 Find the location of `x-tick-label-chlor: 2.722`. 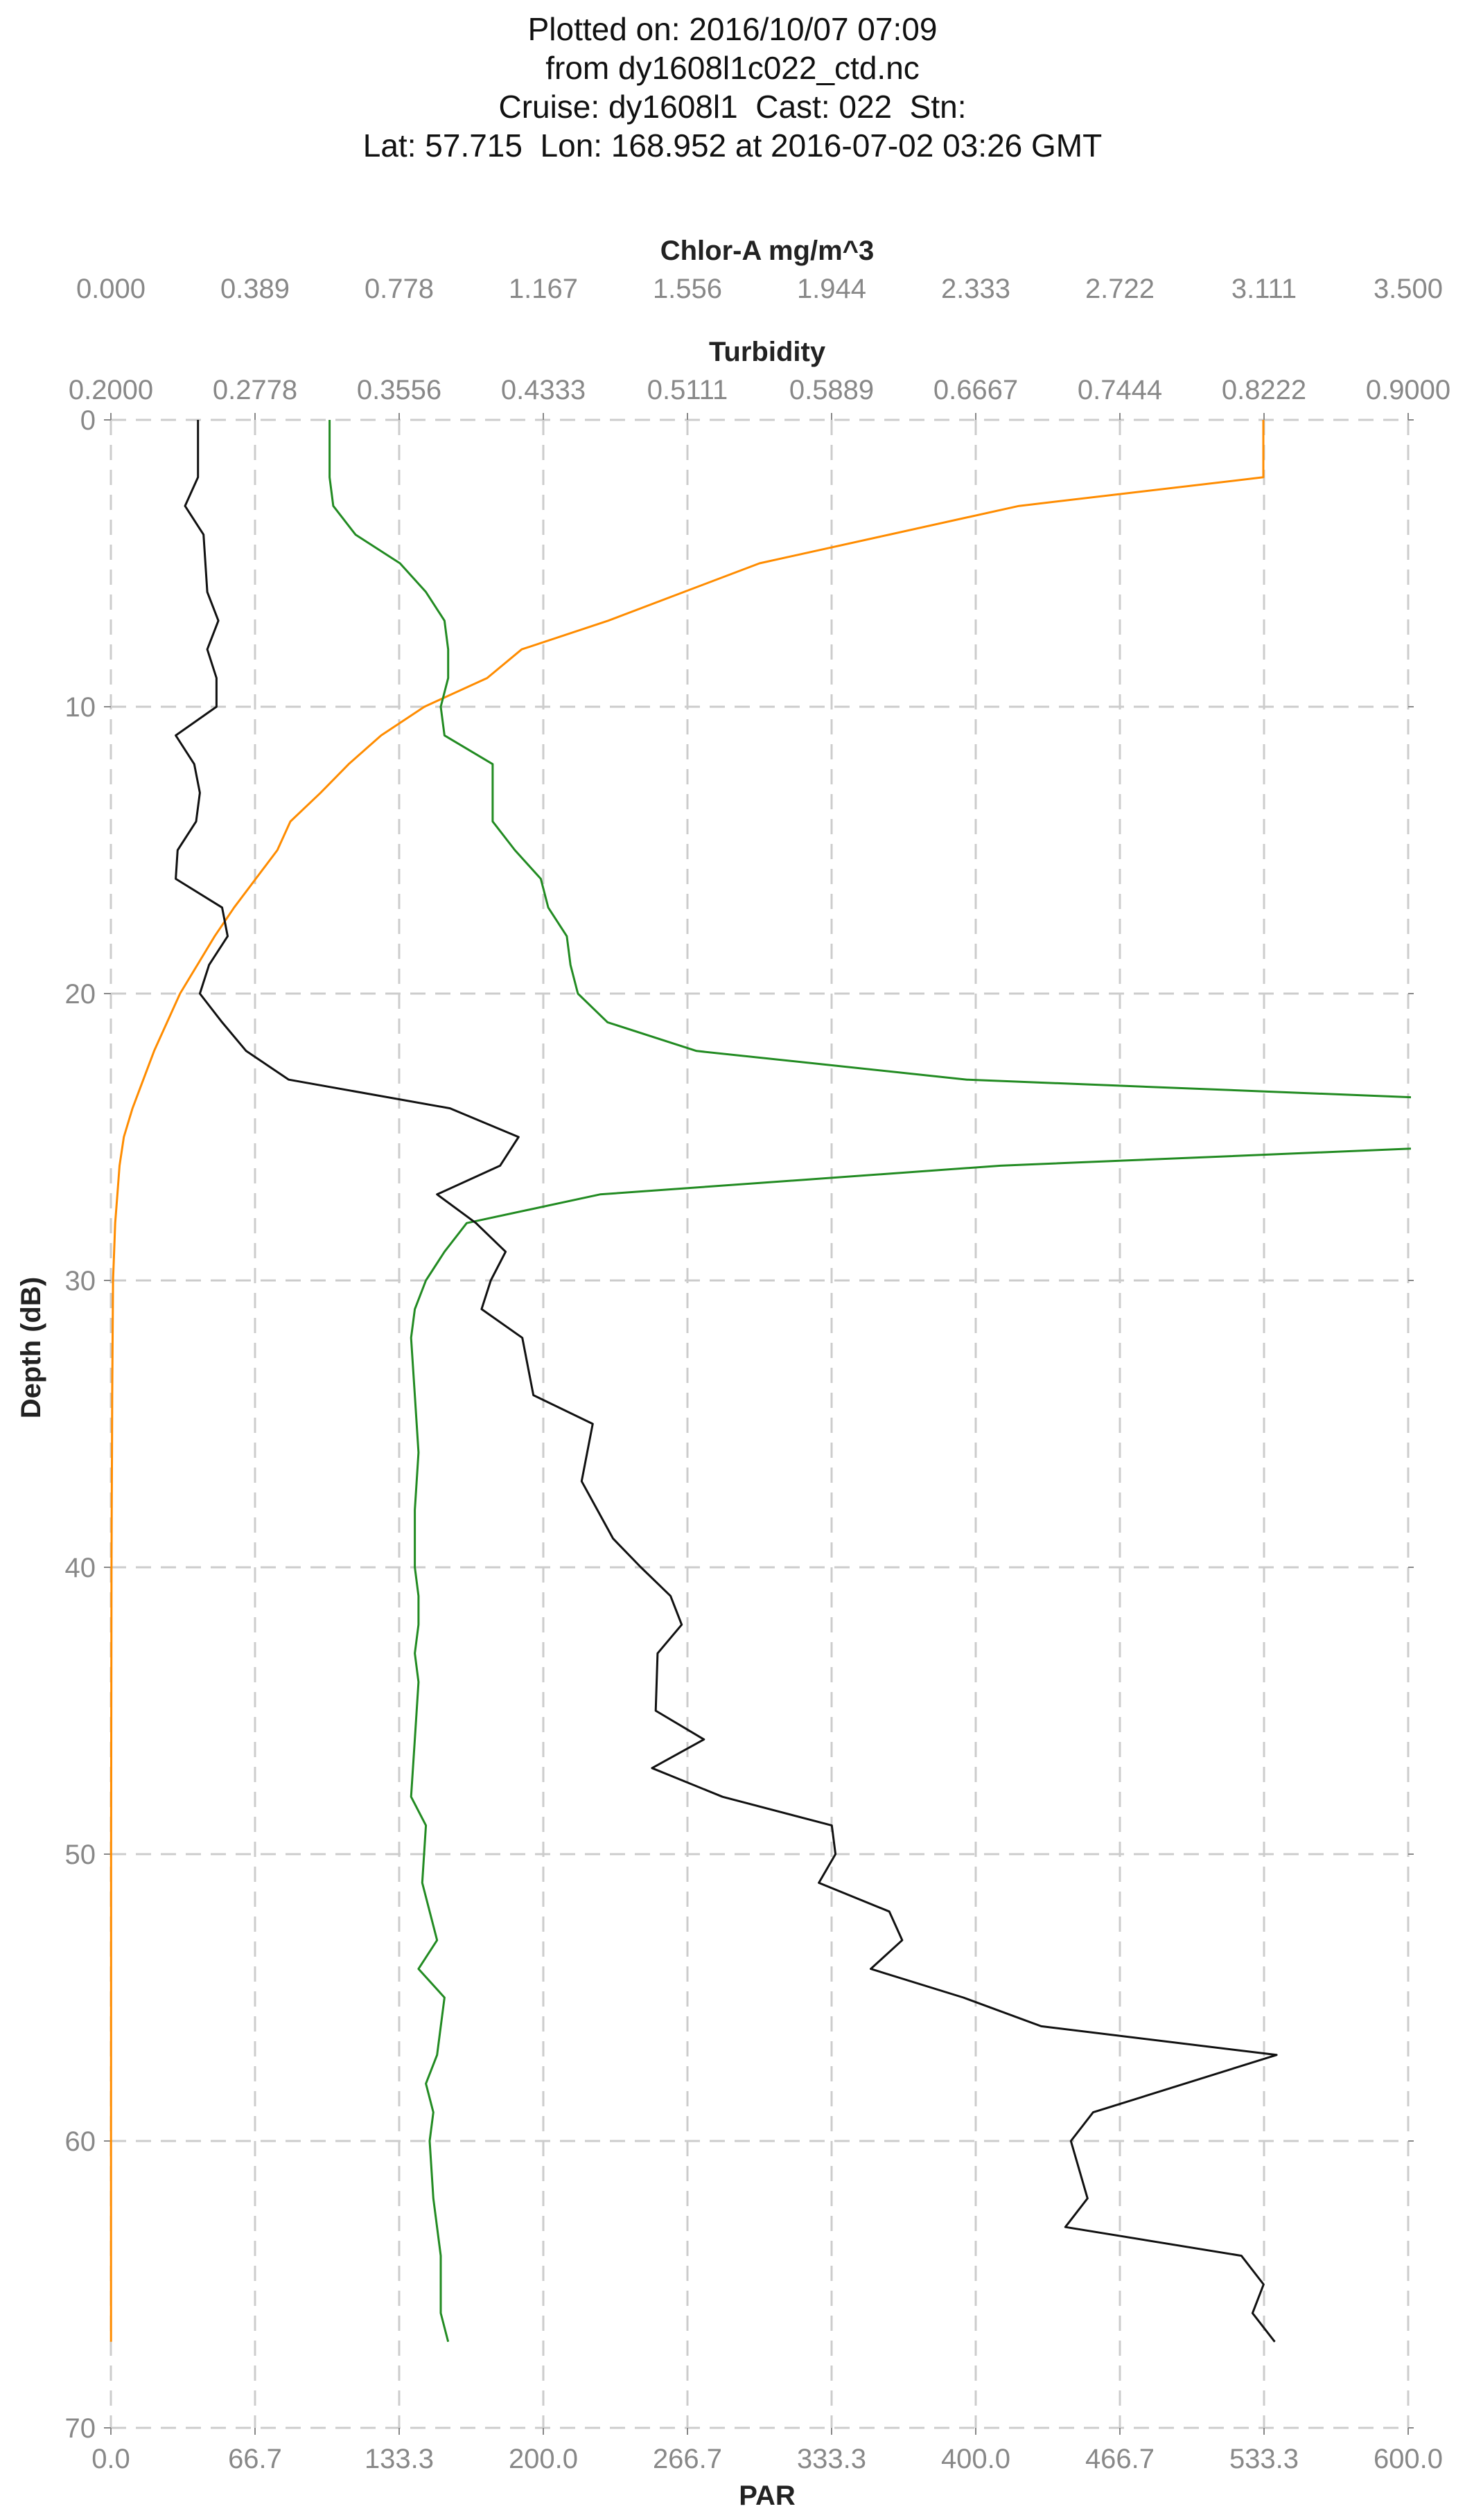

x-tick-label-chlor: 2.722 is located at coordinates (1120, 289).